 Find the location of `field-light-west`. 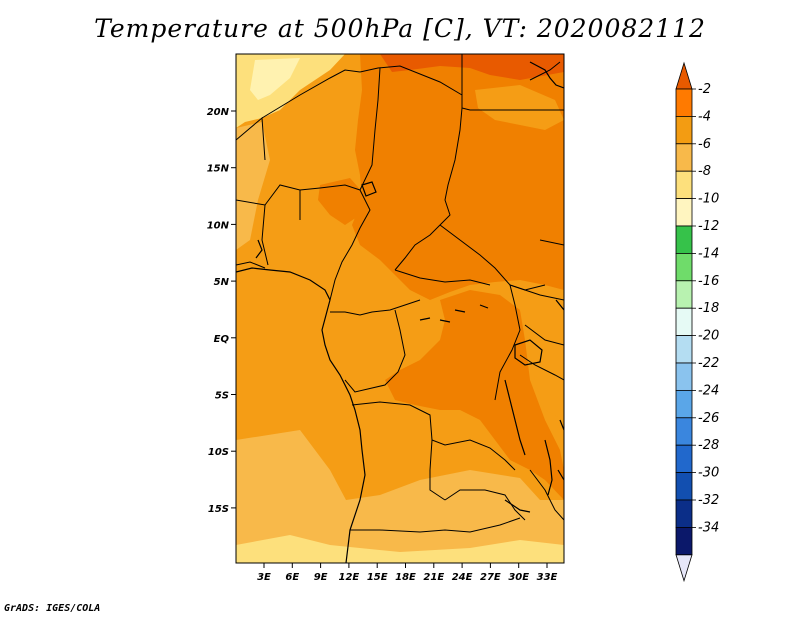

field-light-west is located at coordinates (253, 186).